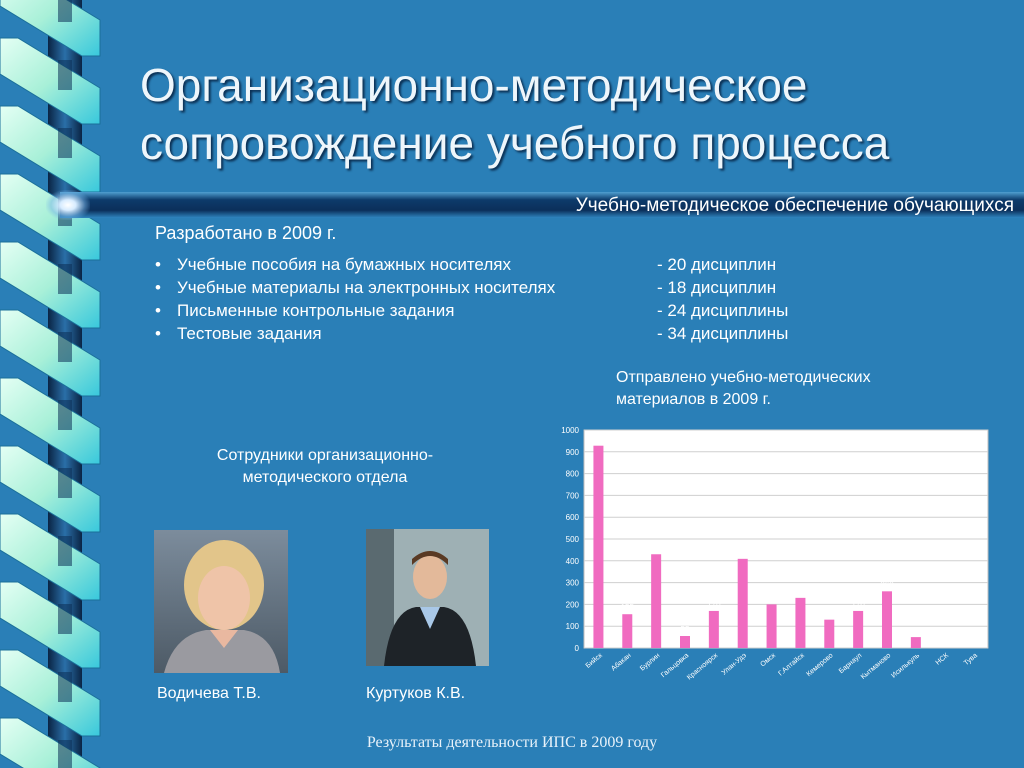 This screenshot has height=768, width=1024. Describe the element at coordinates (599, 439) in the screenshot. I see `data-label: 928` at that location.